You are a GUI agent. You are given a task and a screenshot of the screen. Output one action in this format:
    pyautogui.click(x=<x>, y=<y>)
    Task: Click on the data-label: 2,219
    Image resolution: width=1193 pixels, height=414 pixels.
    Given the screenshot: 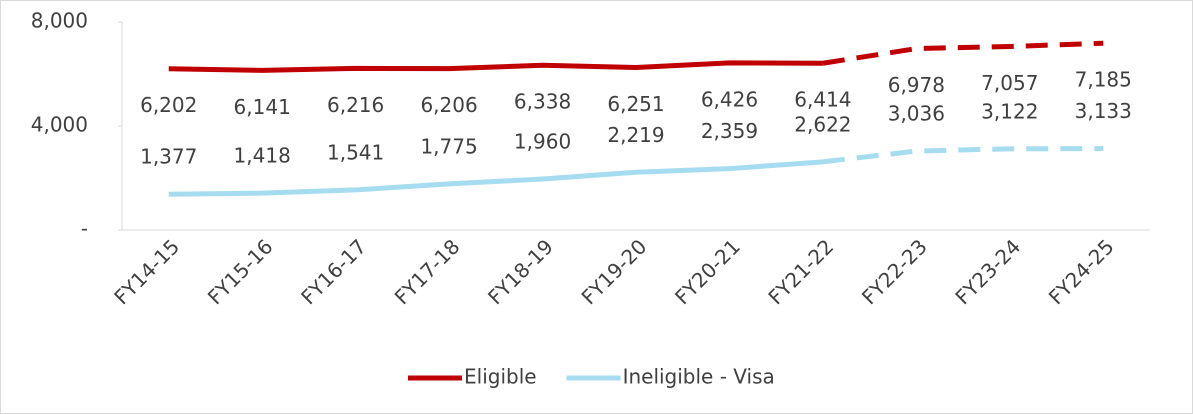 What is the action you would take?
    pyautogui.click(x=635, y=135)
    